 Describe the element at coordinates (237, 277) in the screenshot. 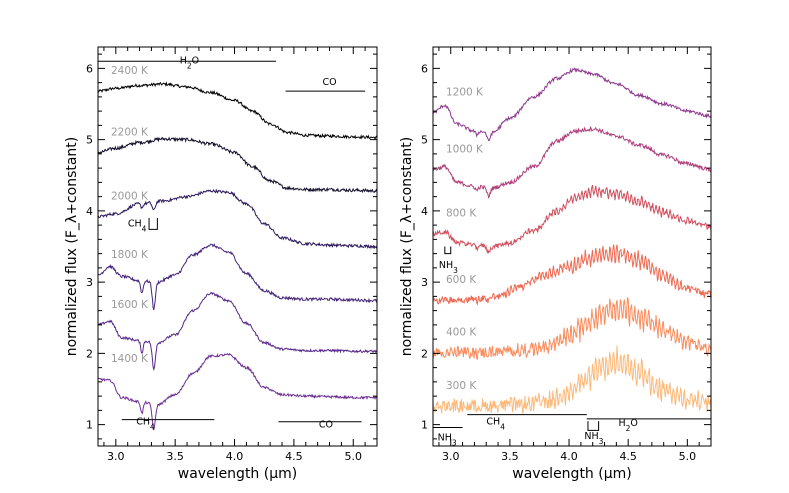

I see `series-line-1800k` at that location.